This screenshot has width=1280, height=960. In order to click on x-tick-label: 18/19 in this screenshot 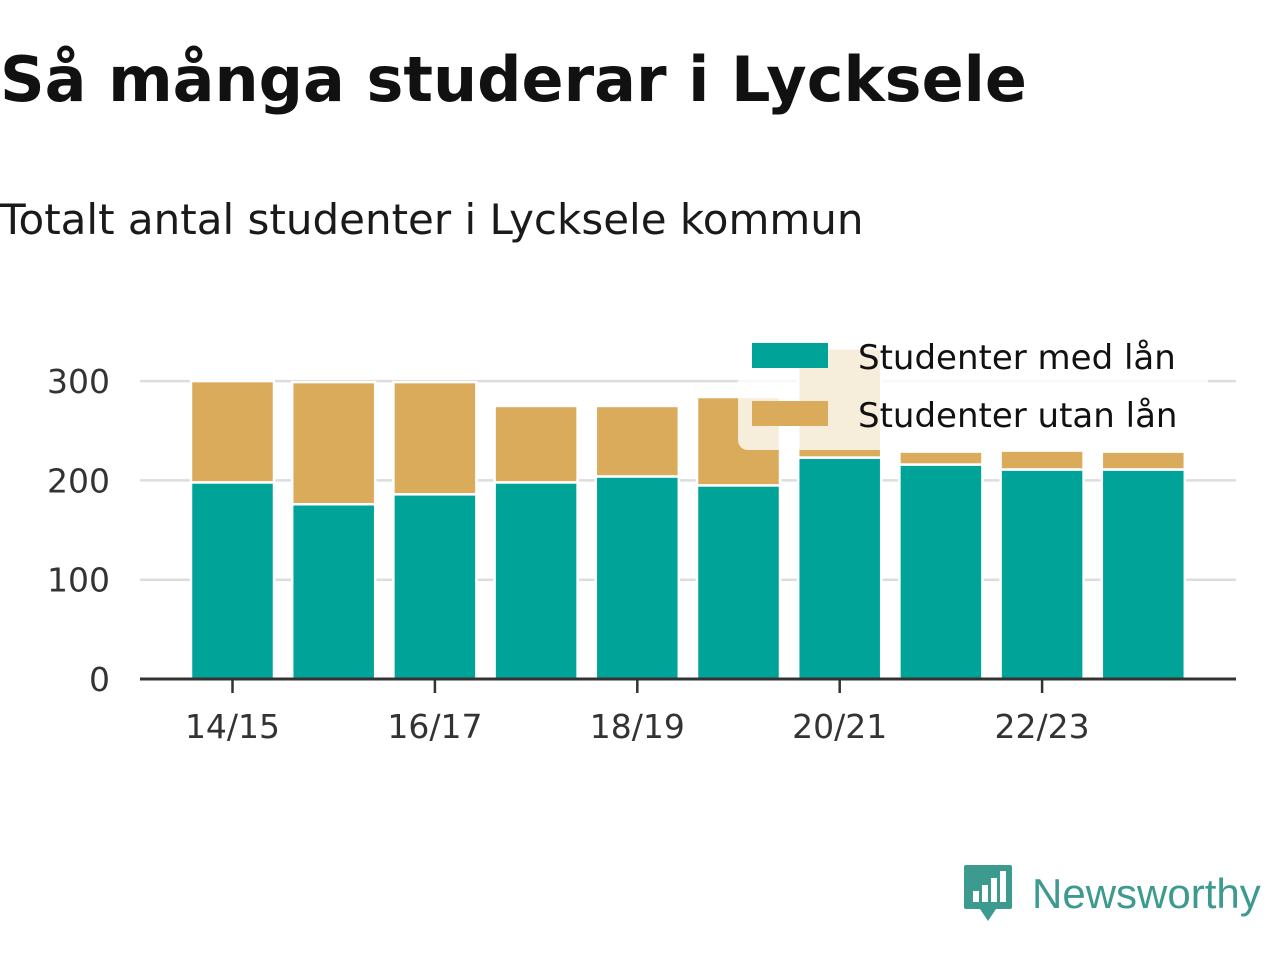, I will do `click(637, 726)`.